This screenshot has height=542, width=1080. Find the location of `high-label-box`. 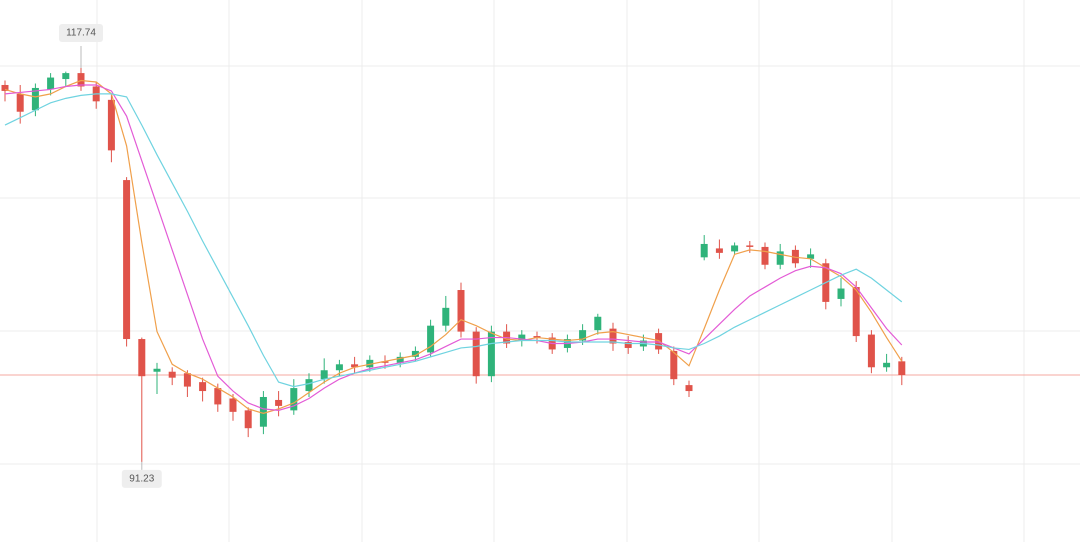

high-label-box is located at coordinates (81, 33).